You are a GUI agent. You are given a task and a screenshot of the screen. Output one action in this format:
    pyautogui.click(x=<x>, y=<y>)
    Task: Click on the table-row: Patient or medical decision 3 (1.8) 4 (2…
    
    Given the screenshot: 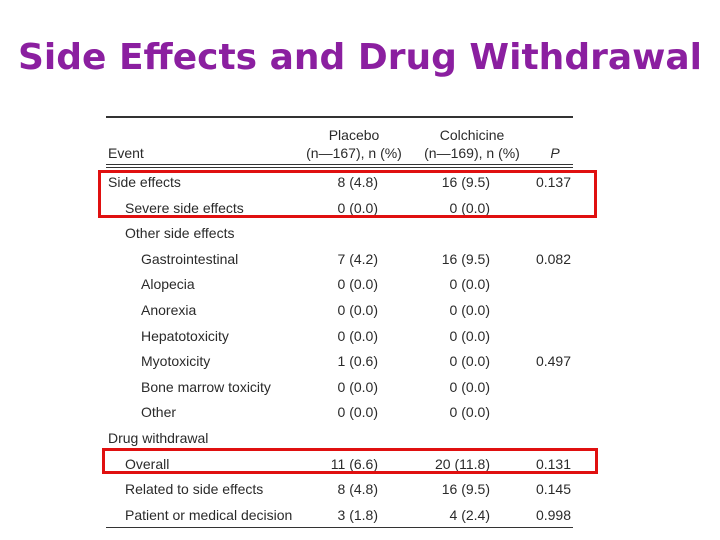 What is the action you would take?
    pyautogui.click(x=339, y=516)
    